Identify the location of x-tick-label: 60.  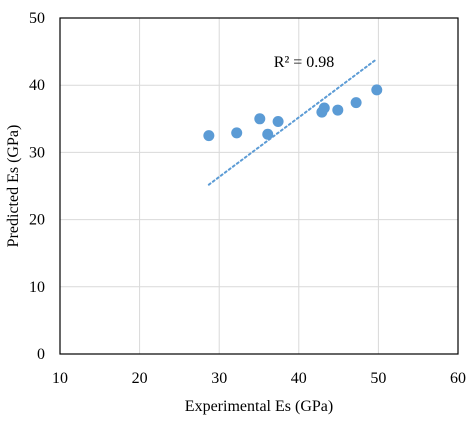
(458, 378).